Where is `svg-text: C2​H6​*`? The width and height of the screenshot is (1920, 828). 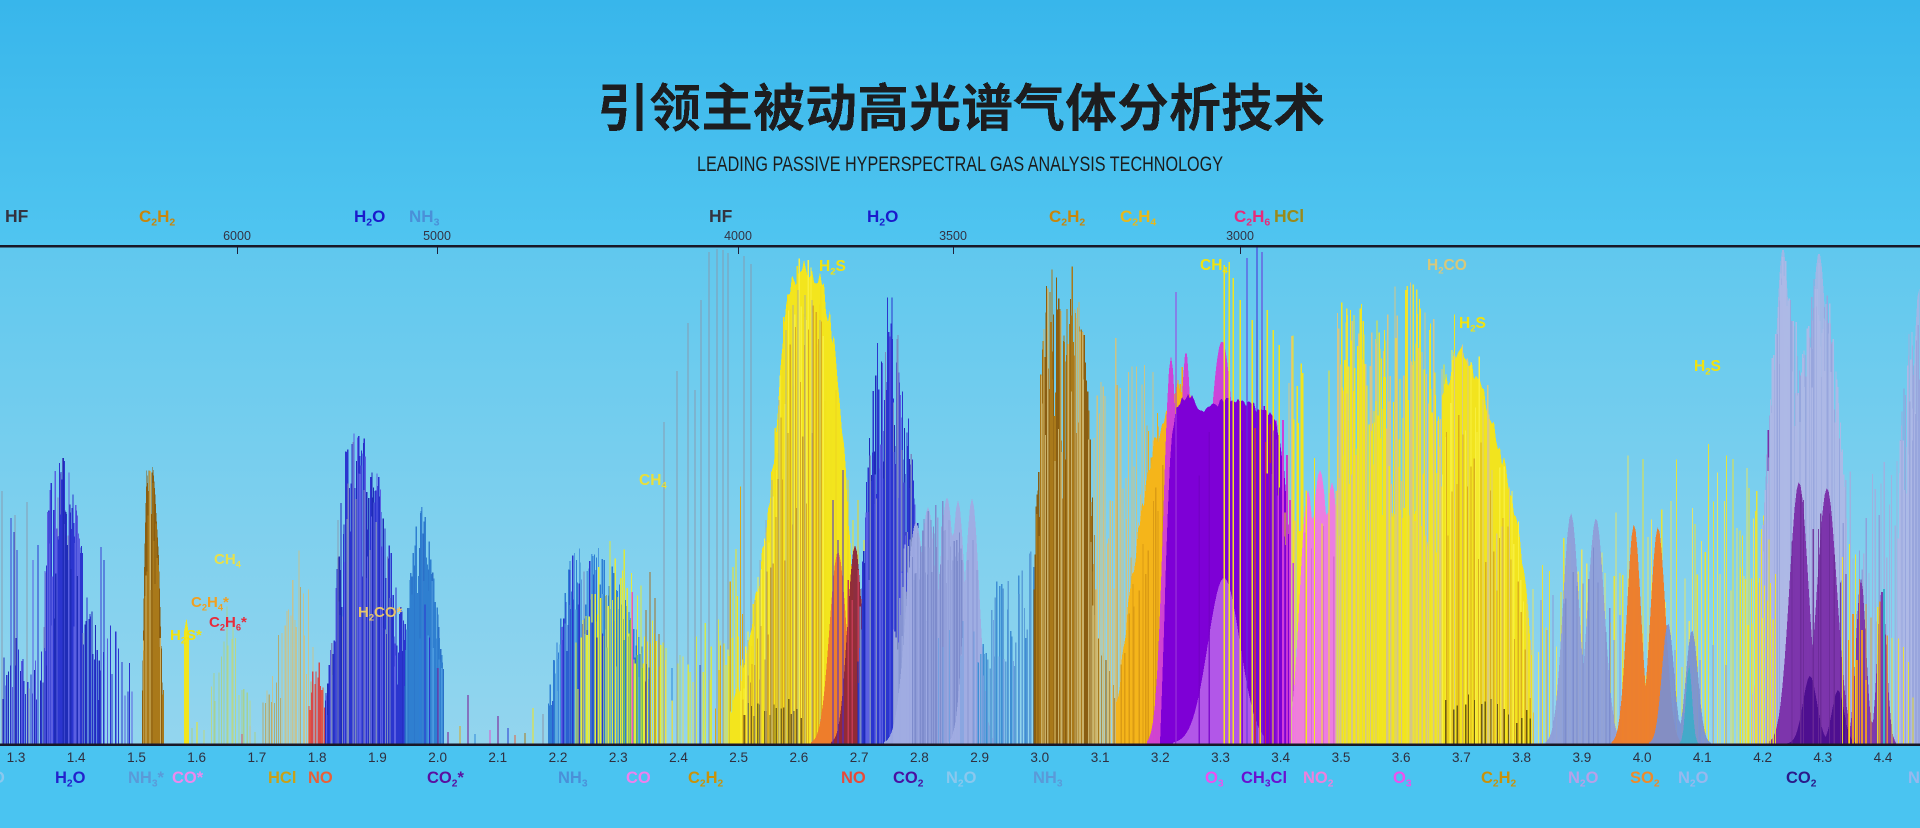 svg-text: C2​H6​* is located at coordinates (228, 623).